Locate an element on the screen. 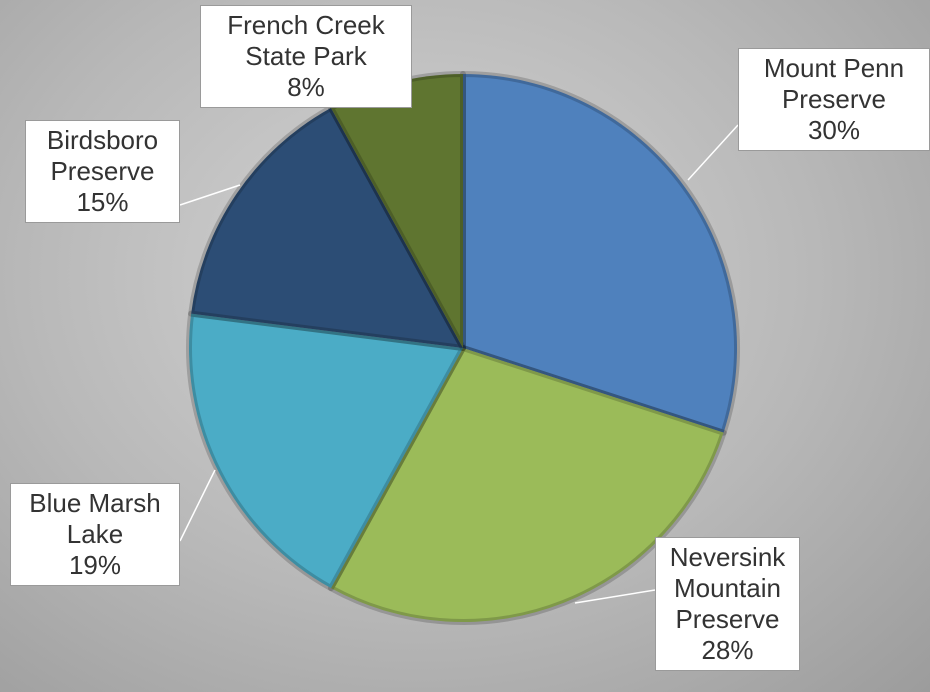  category-label: Birdsboro Preserve is located at coordinates (102, 155).